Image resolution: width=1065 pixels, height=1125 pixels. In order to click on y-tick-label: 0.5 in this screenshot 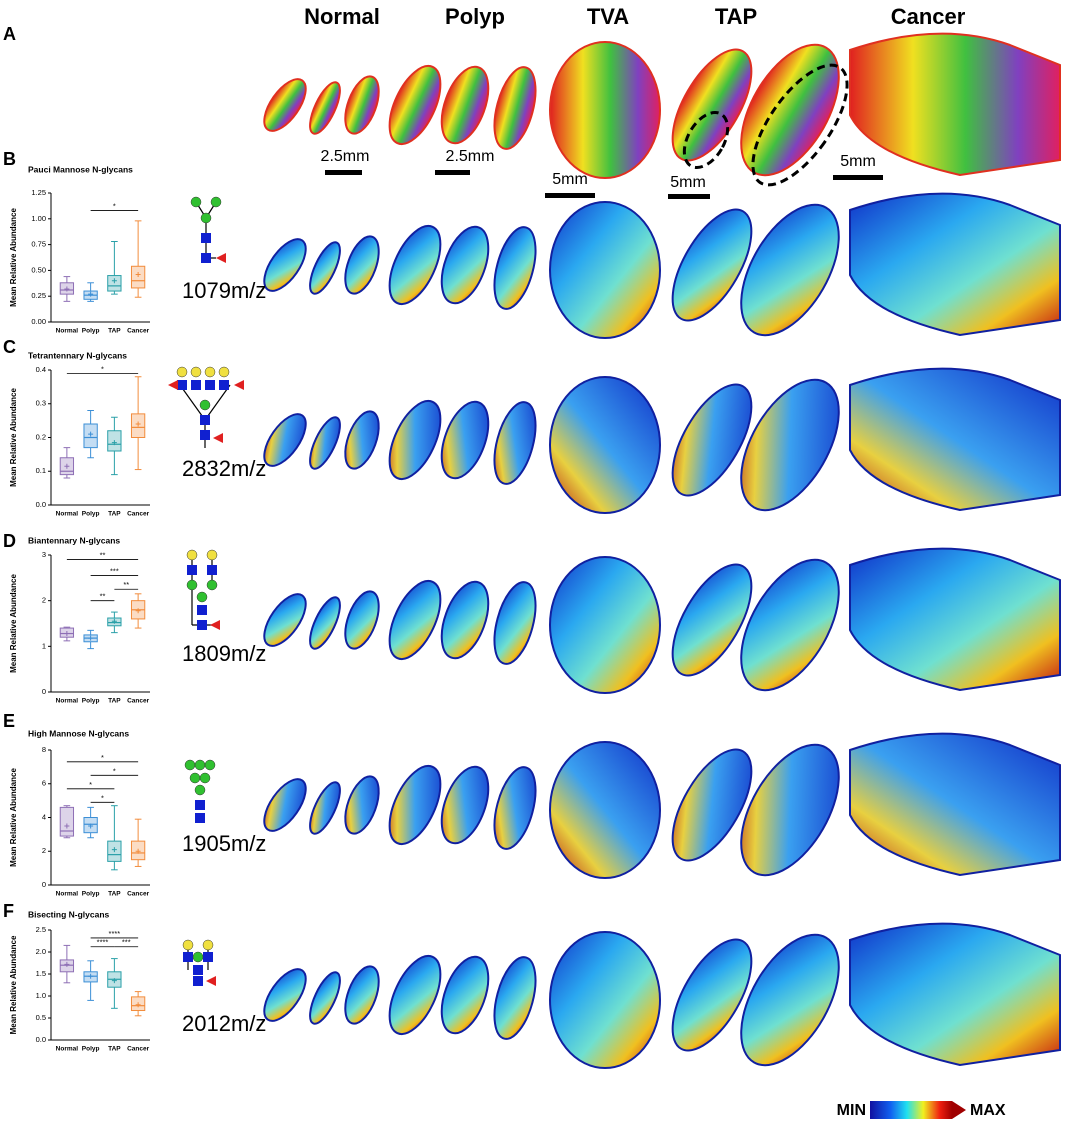, I will do `click(41, 1017)`.